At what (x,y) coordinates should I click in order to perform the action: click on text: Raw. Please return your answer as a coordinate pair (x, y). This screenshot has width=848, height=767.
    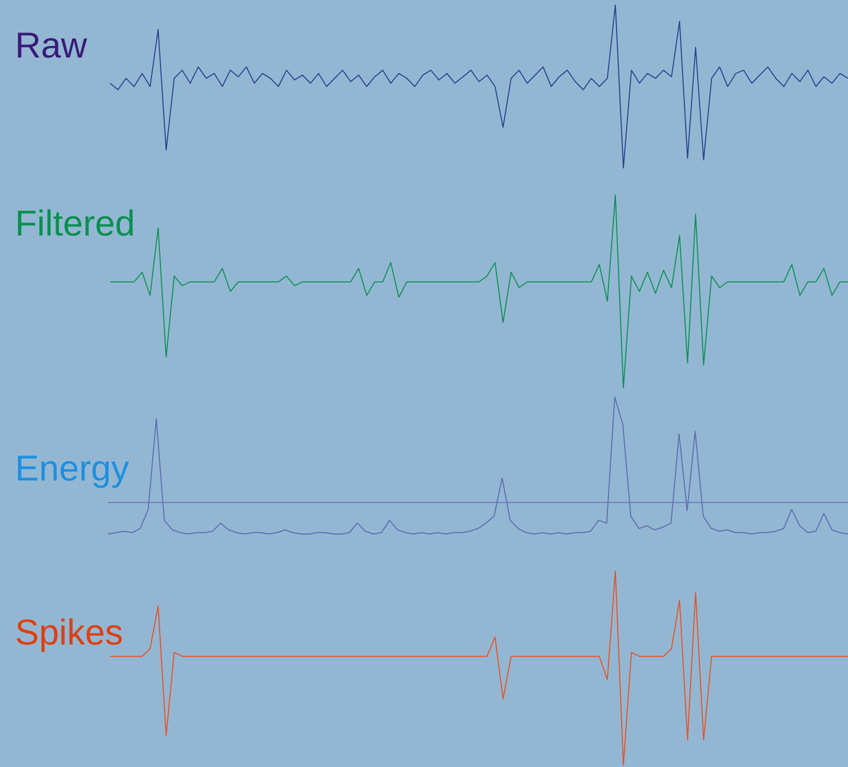
    Looking at the image, I should click on (51, 45).